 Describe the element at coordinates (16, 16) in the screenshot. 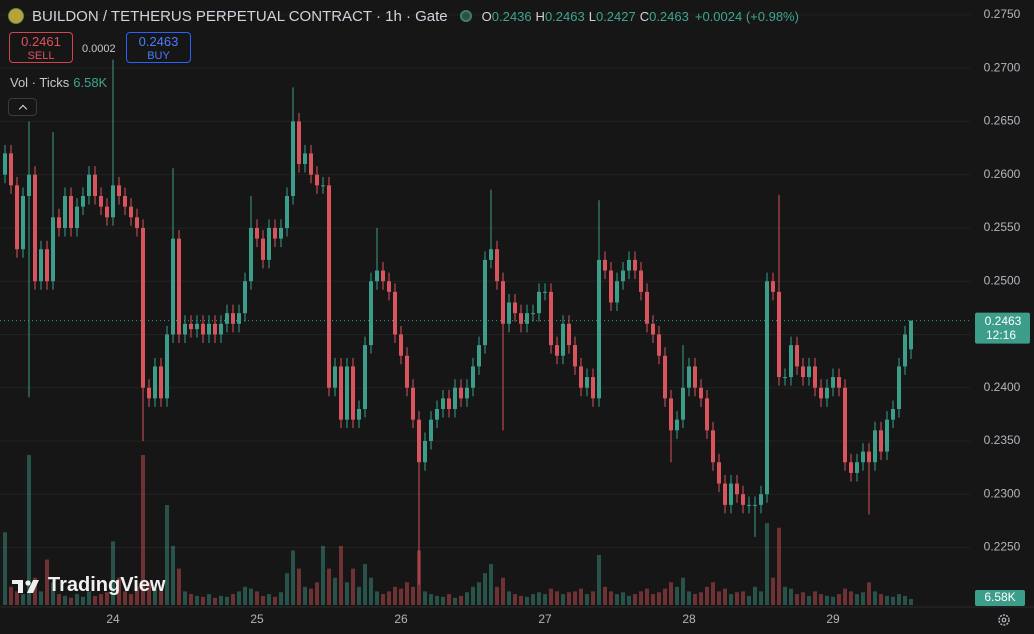

I see `symbol-logo` at that location.